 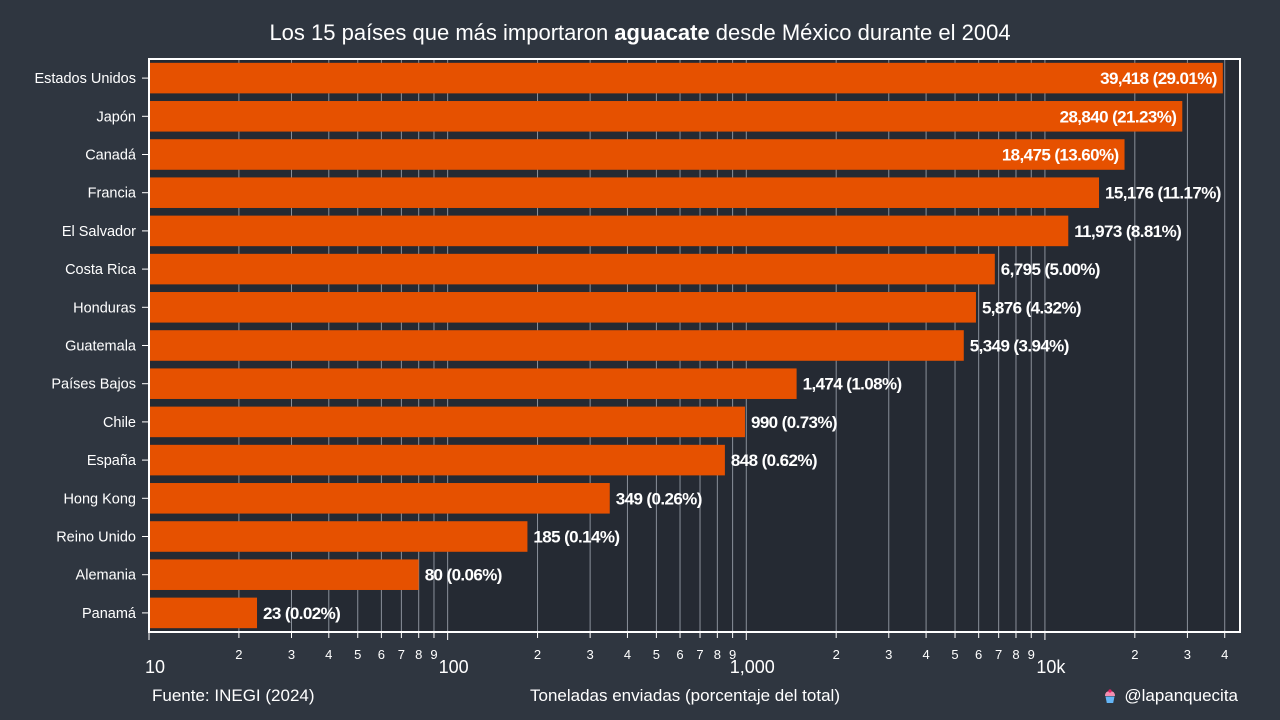 I want to click on category-label: Canadá, so click(x=111, y=156).